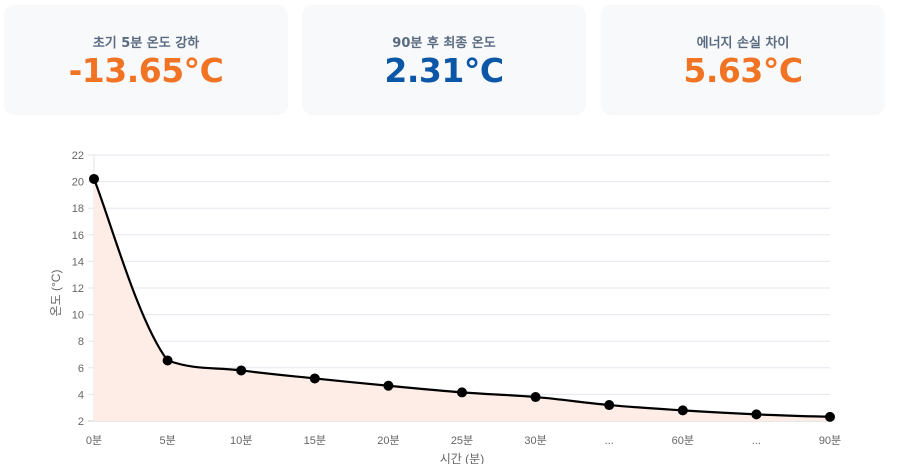 This screenshot has width=897, height=468. Describe the element at coordinates (535, 441) in the screenshot. I see `x-tick-label: 30분` at that location.